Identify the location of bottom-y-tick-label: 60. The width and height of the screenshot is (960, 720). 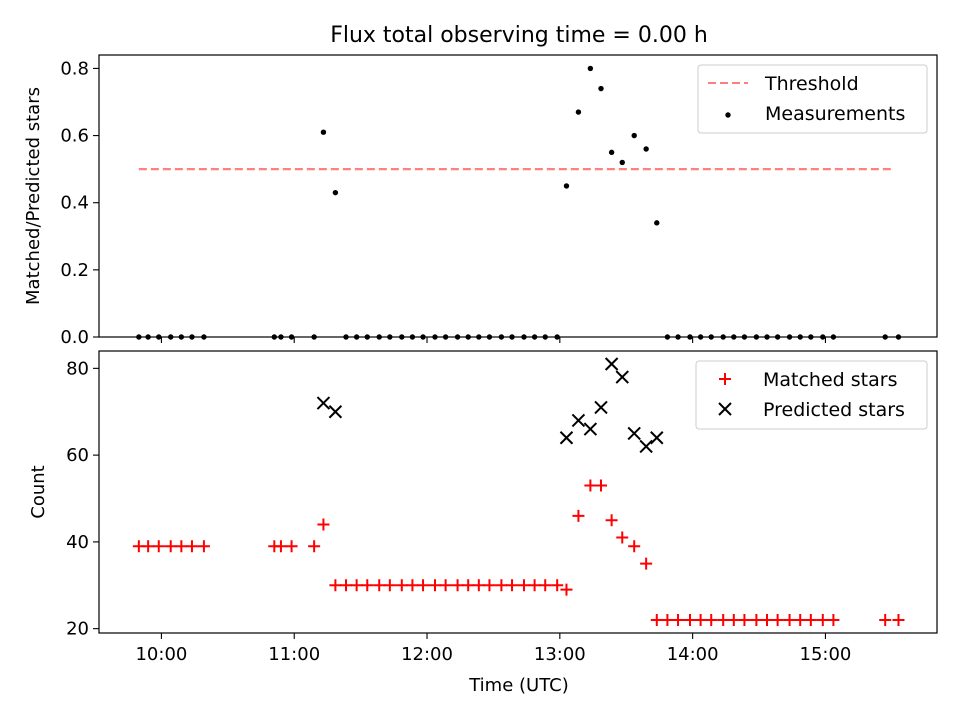
(77, 455).